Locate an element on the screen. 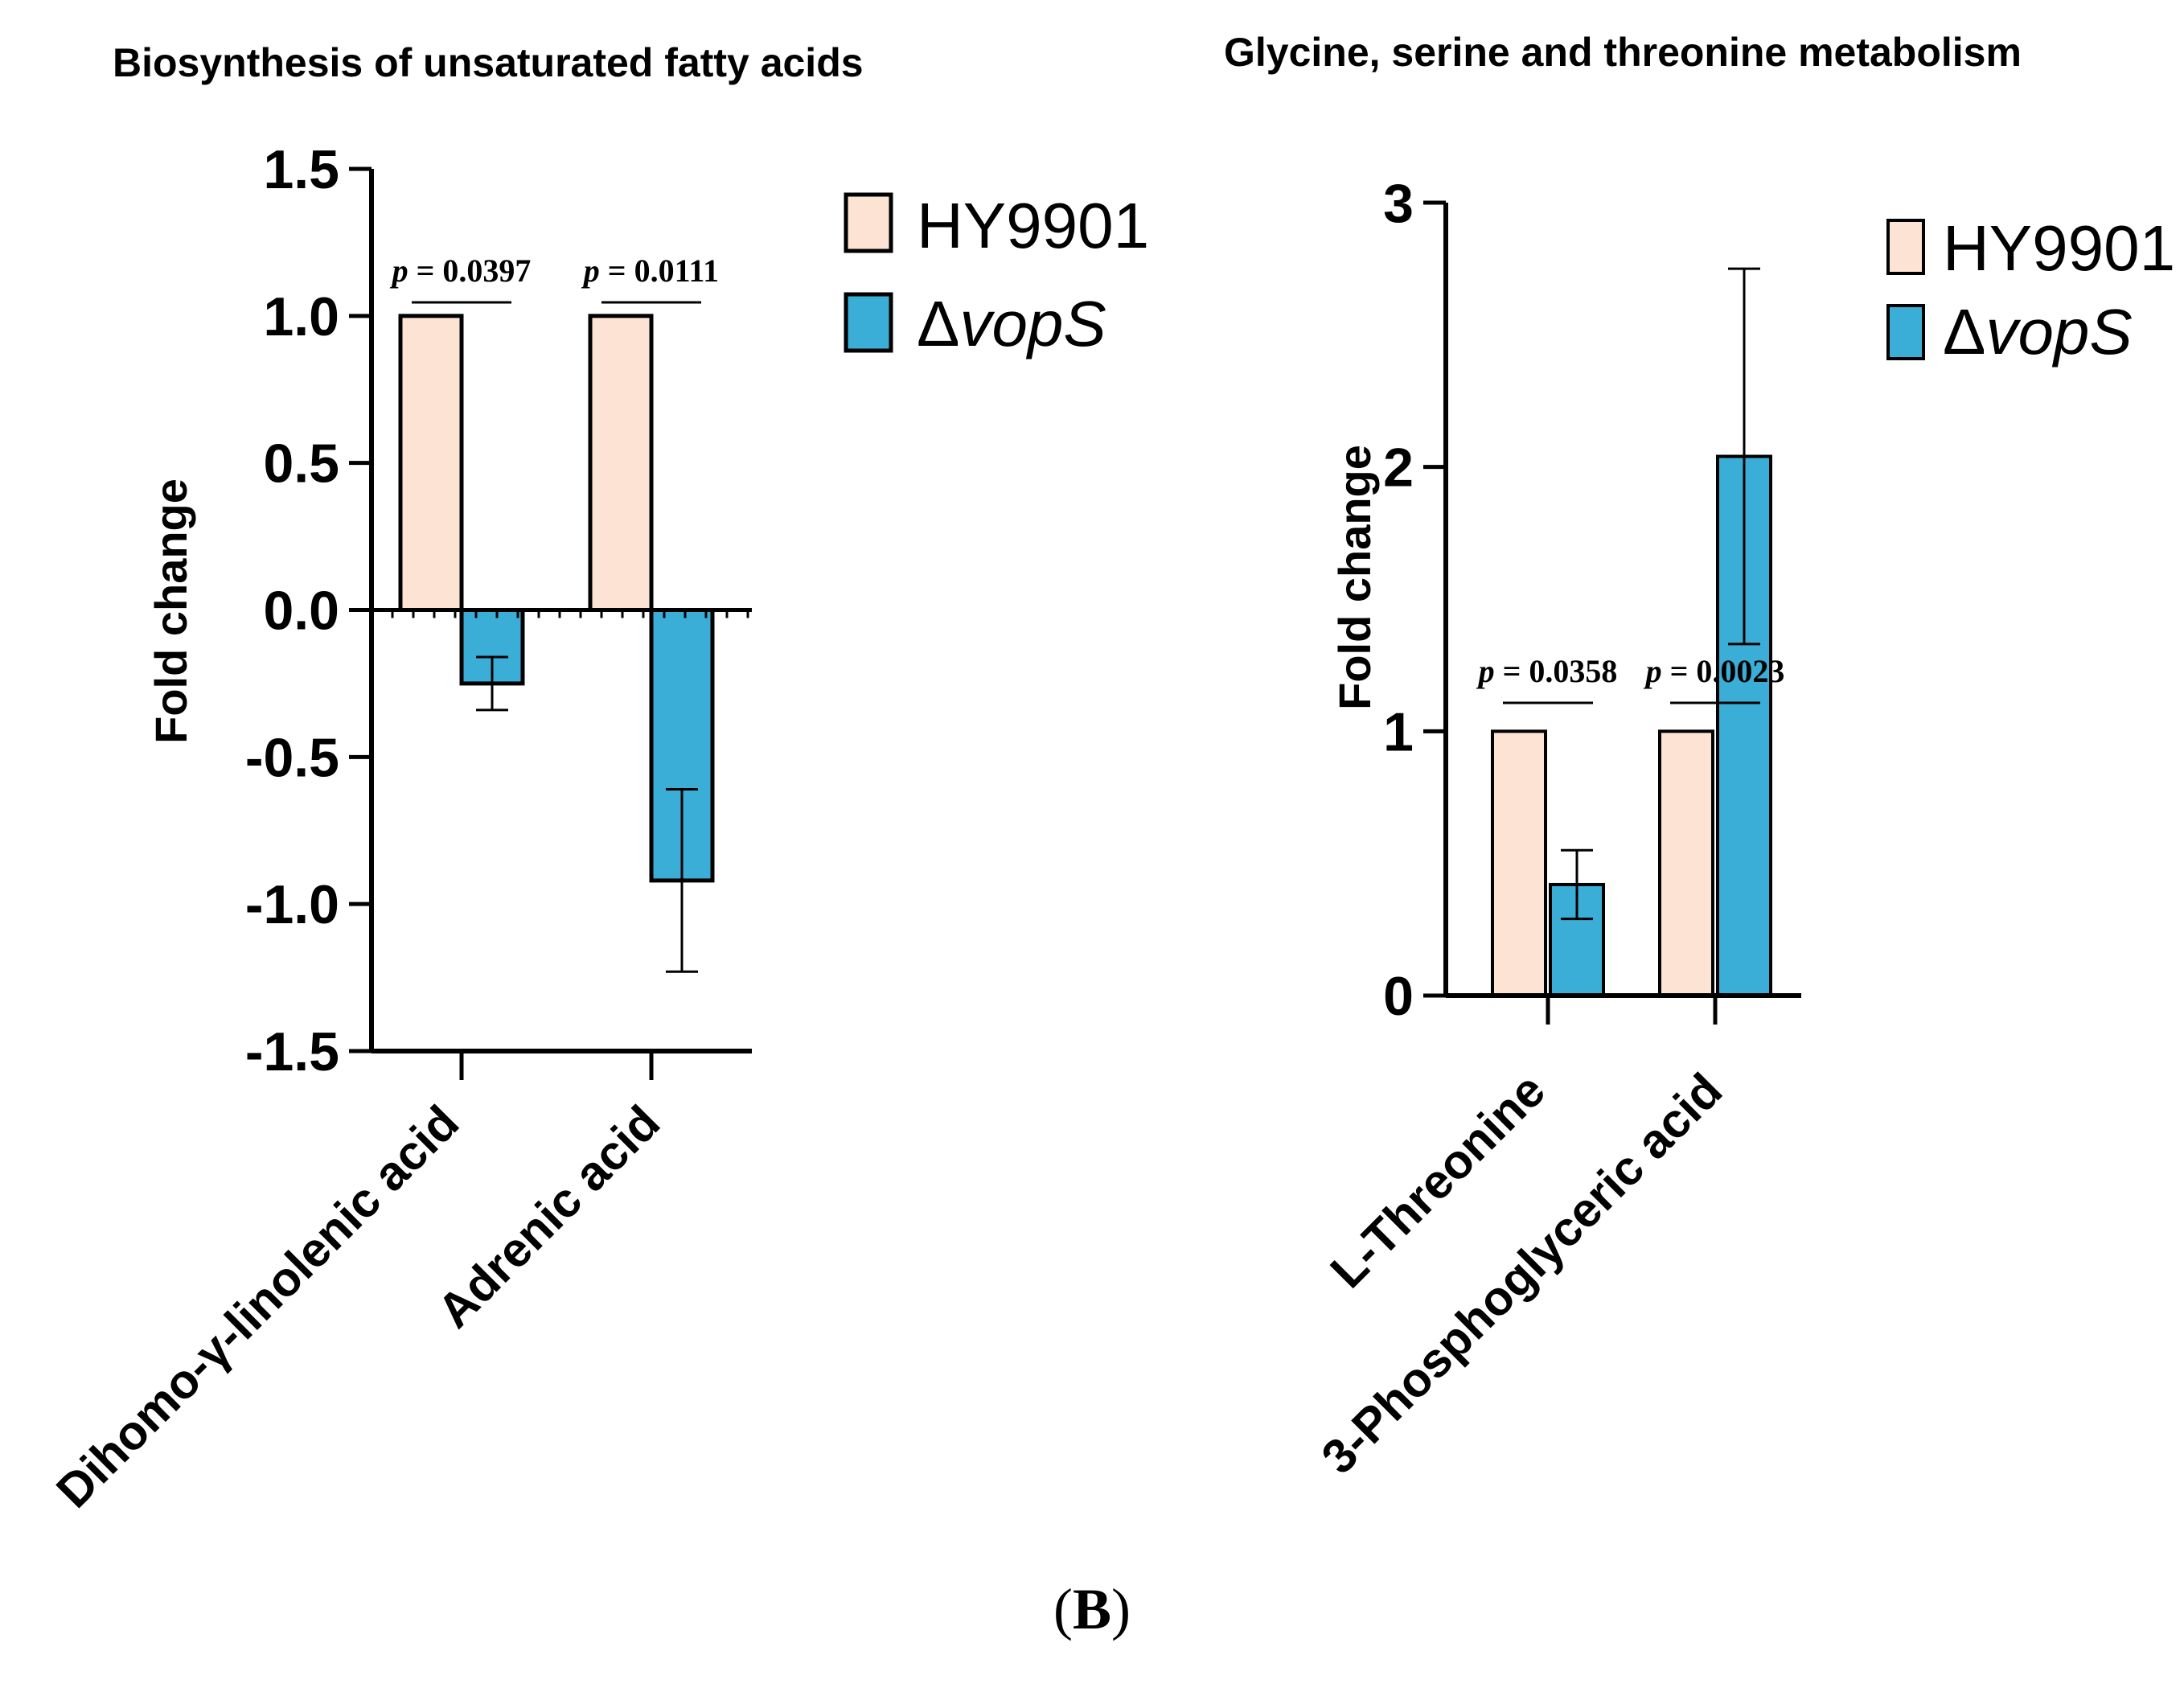 This screenshot has height=1692, width=2184. chart-title: Biosynthesis of unsaturated fatty acids is located at coordinates (488, 62).